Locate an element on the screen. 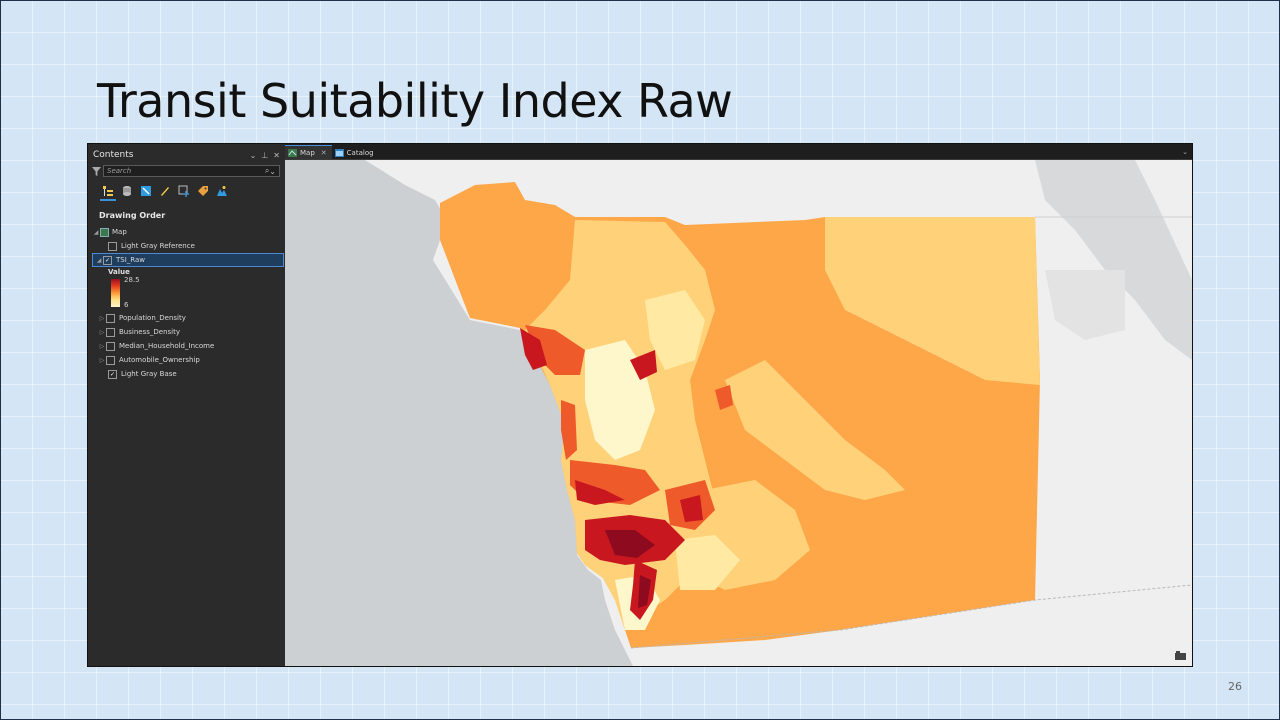 The image size is (1280, 720). inland-gray-area is located at coordinates (1113, 260).